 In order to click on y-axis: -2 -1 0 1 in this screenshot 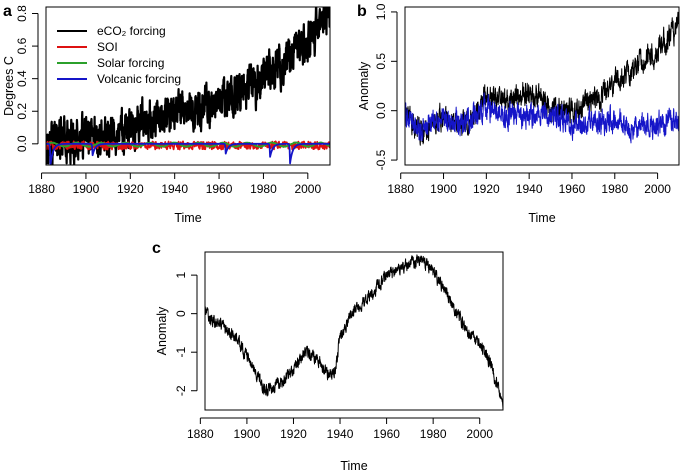, I will do `click(186, 333)`.